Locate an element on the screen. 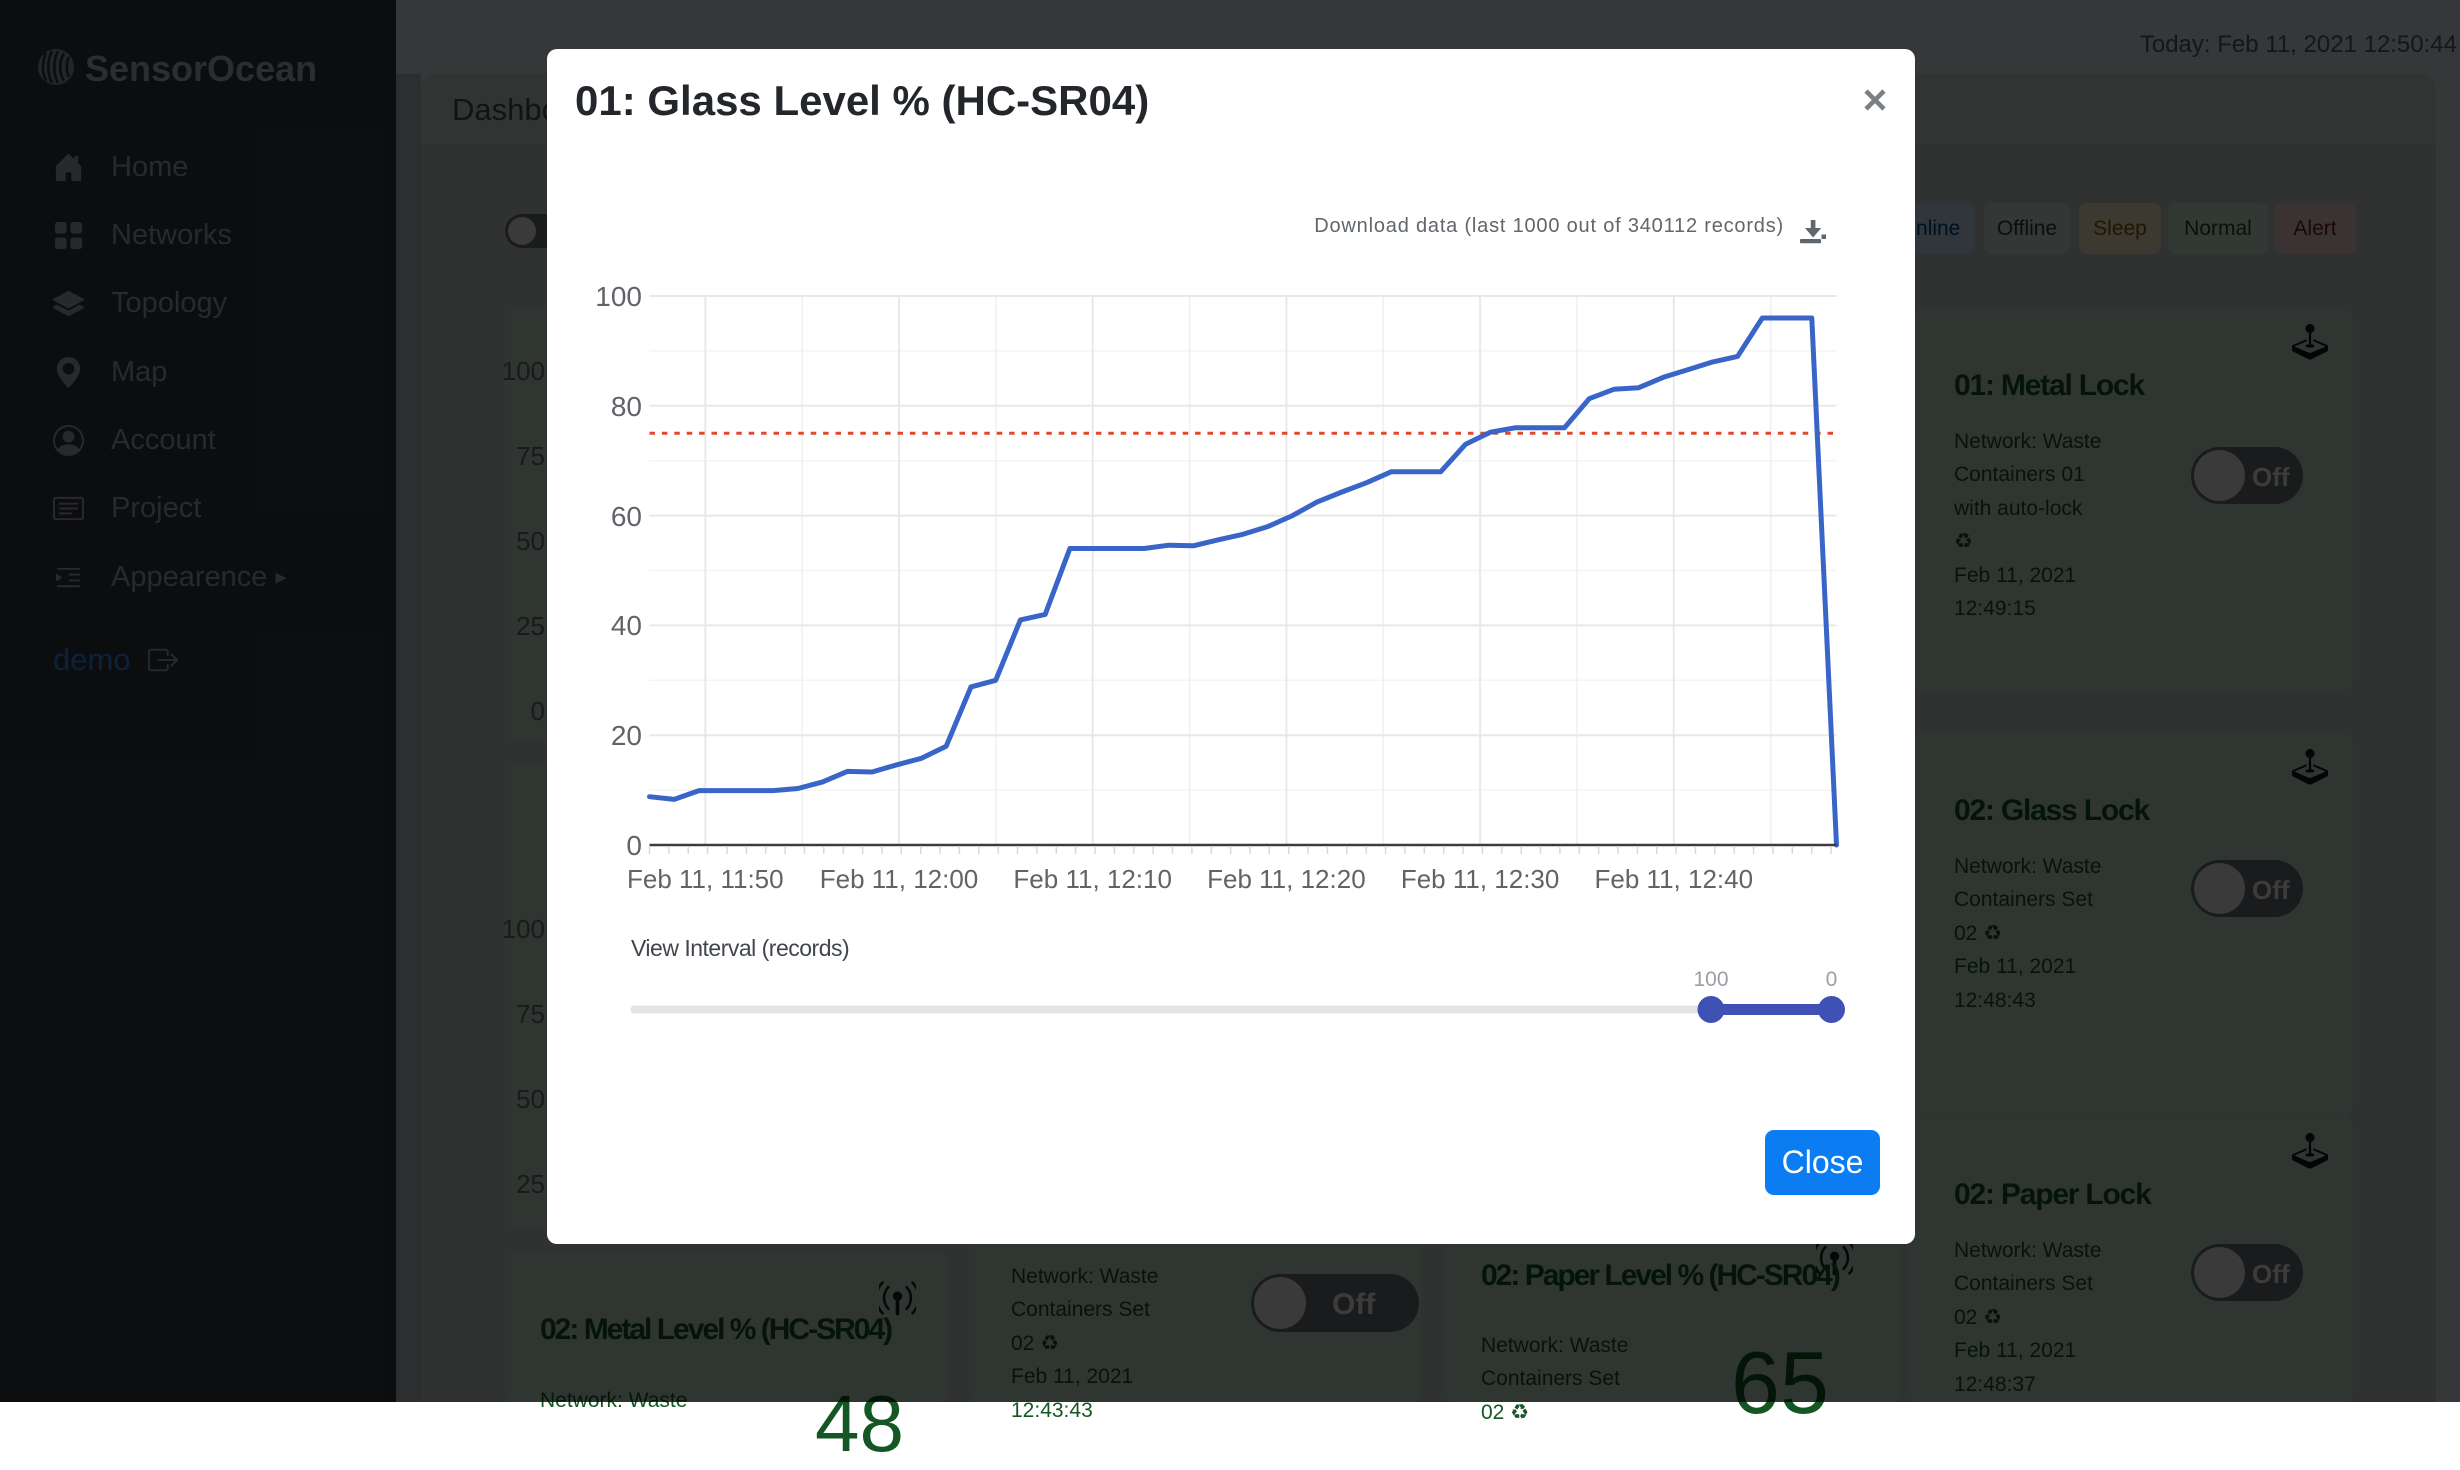 This screenshot has height=1470, width=2460. svg-text: Feb 11, 12:20 is located at coordinates (1286, 879).